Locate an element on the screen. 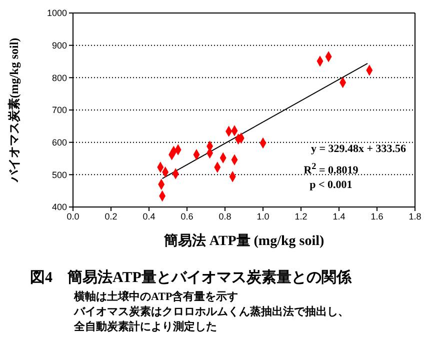  y-tick-label: 800 is located at coordinates (59, 77).